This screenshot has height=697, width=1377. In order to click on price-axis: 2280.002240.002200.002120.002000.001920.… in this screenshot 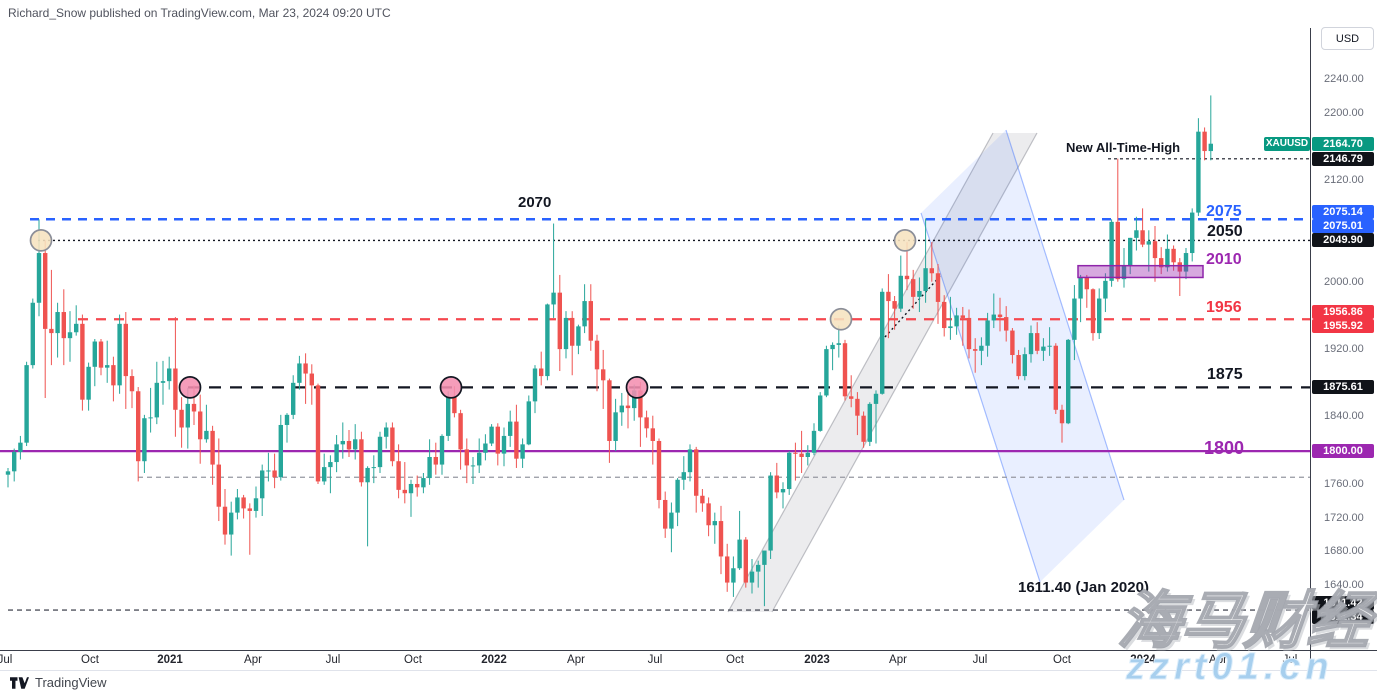, I will do `click(1344, 339)`.